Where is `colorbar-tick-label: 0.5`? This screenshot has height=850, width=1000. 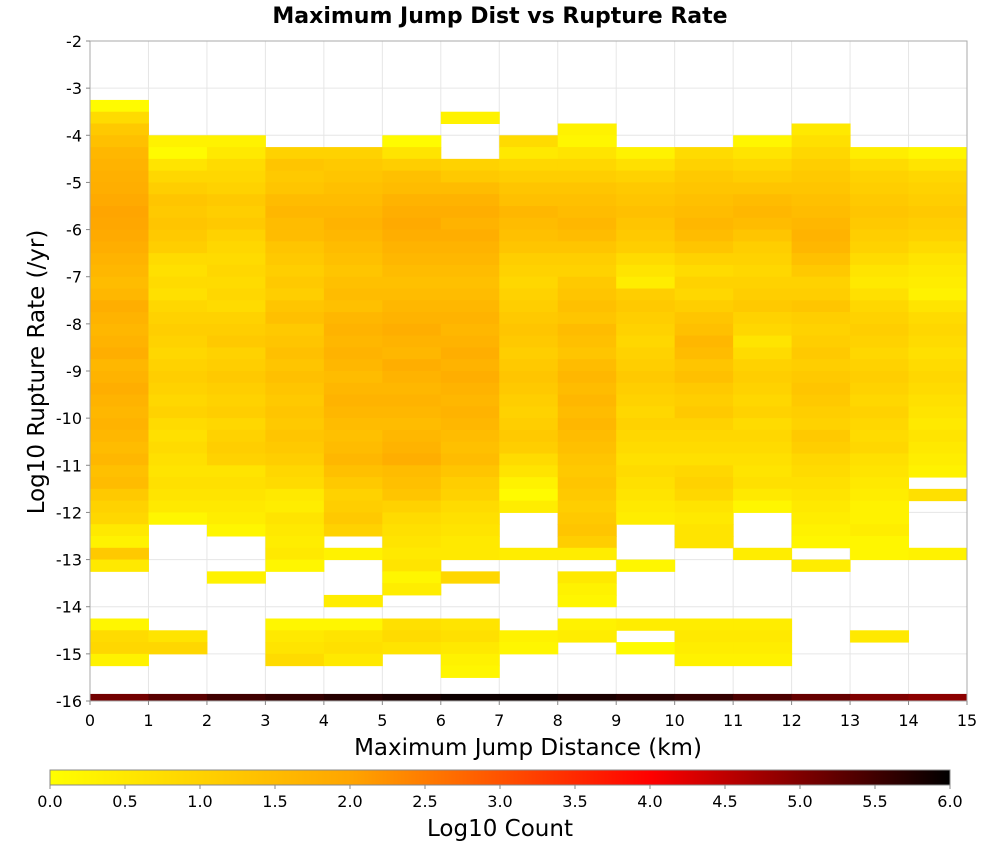
colorbar-tick-label: 0.5 is located at coordinates (124, 801).